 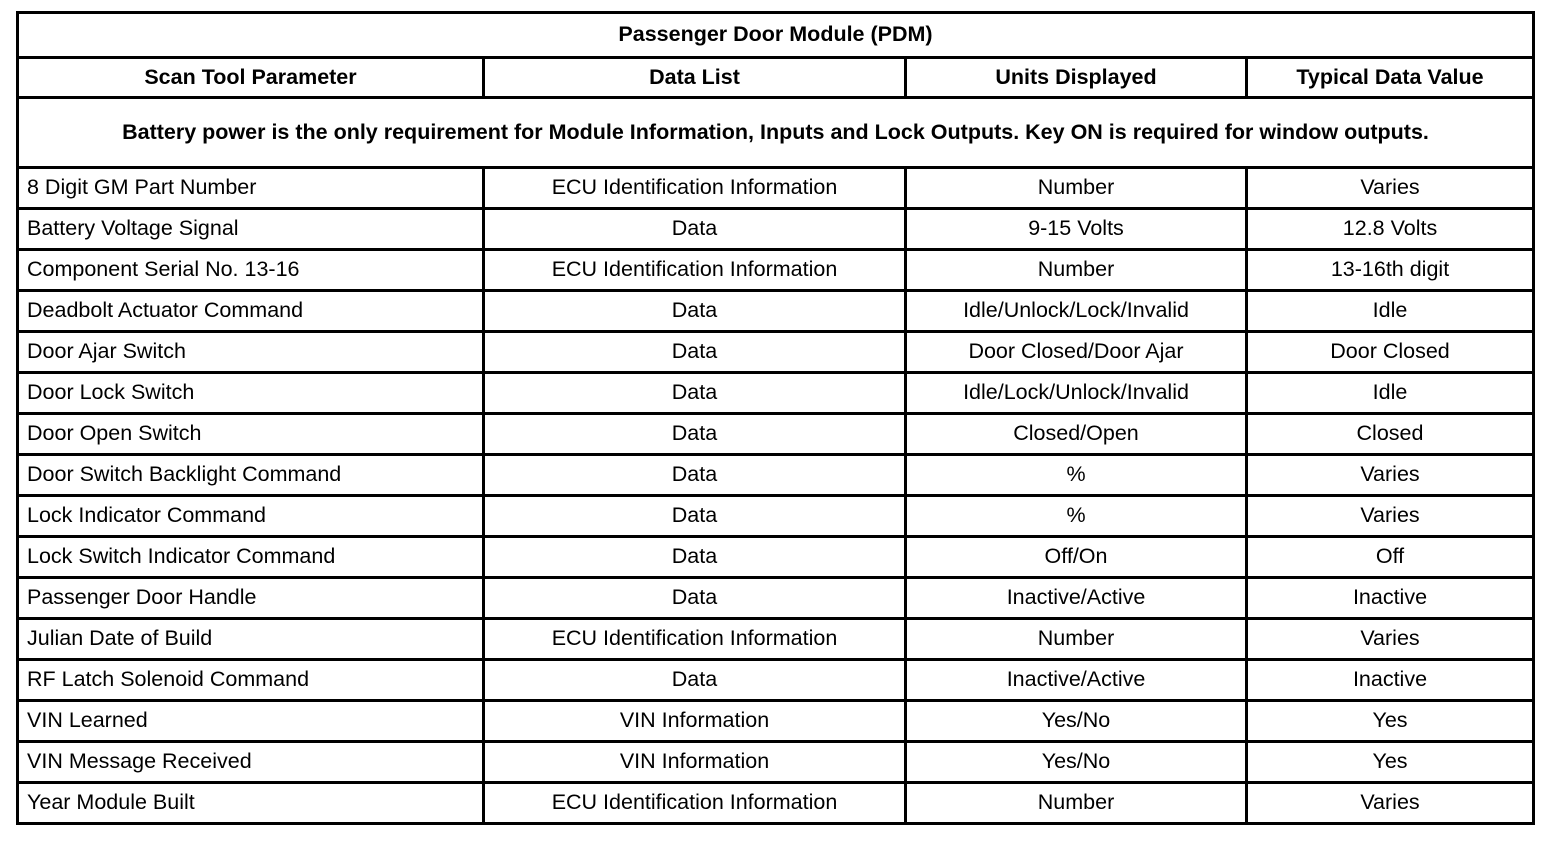 What do you see at coordinates (250, 77) in the screenshot?
I see `column-header-scan-tool-parameter: Scan Tool Parameter` at bounding box center [250, 77].